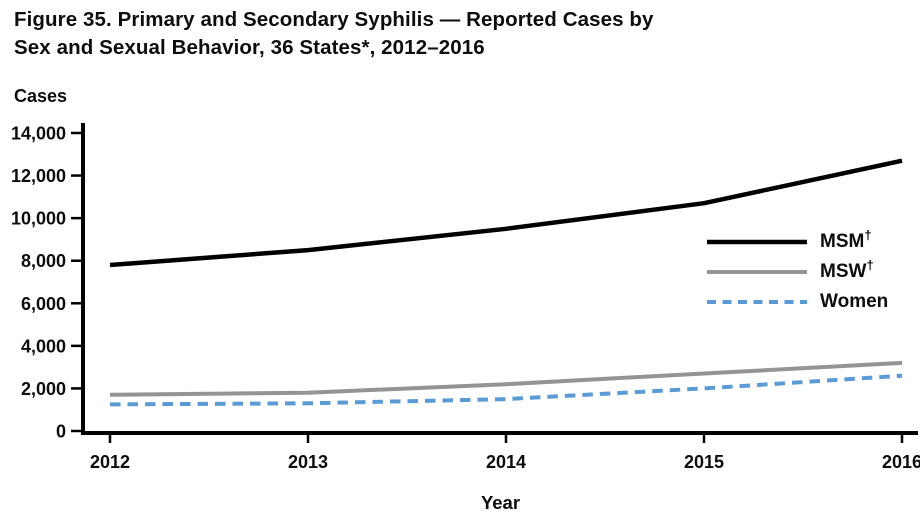 The height and width of the screenshot is (530, 920). Describe the element at coordinates (854, 301) in the screenshot. I see `legend-label-women: Women` at that location.